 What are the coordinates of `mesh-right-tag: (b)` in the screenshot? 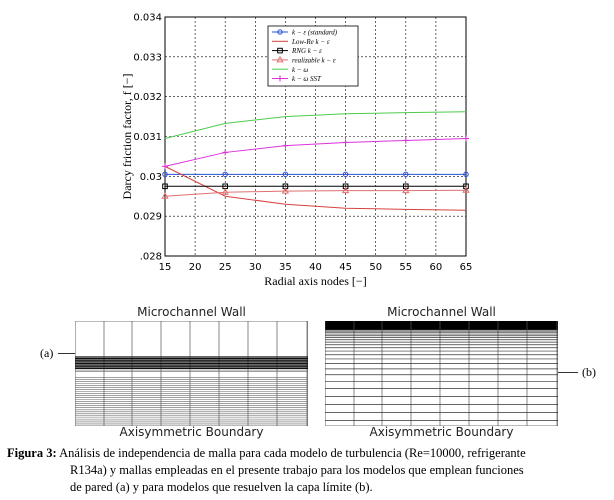 It's located at (589, 372).